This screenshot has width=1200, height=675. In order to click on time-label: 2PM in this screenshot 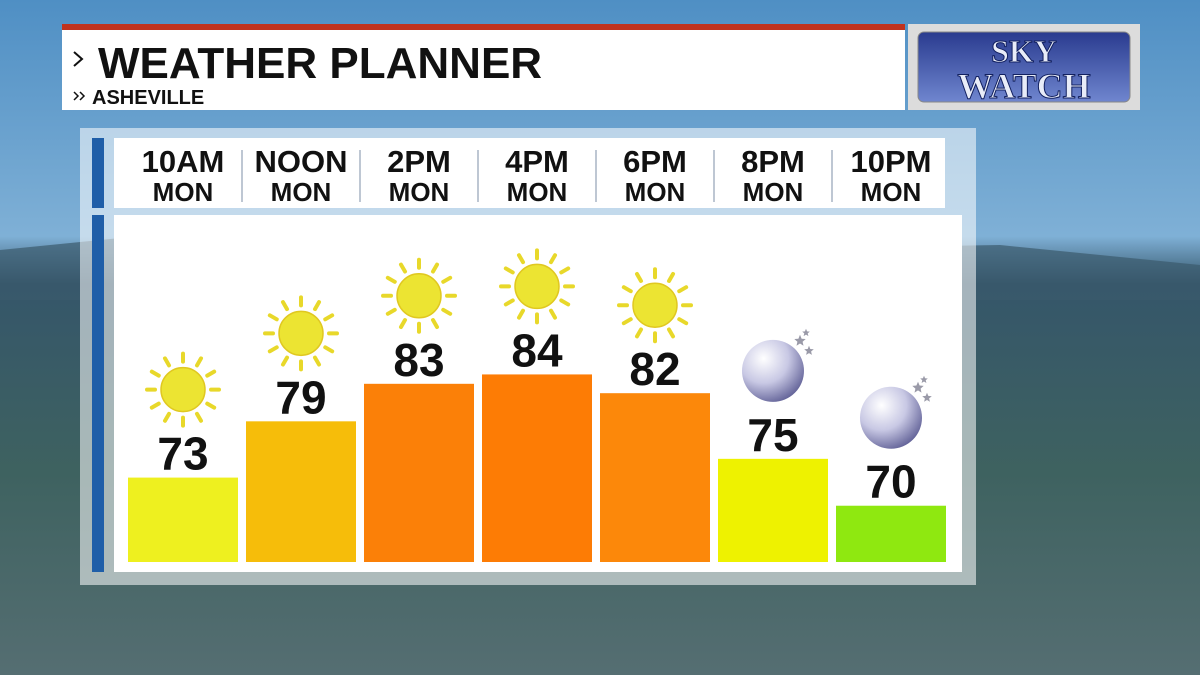, I will do `click(419, 161)`.